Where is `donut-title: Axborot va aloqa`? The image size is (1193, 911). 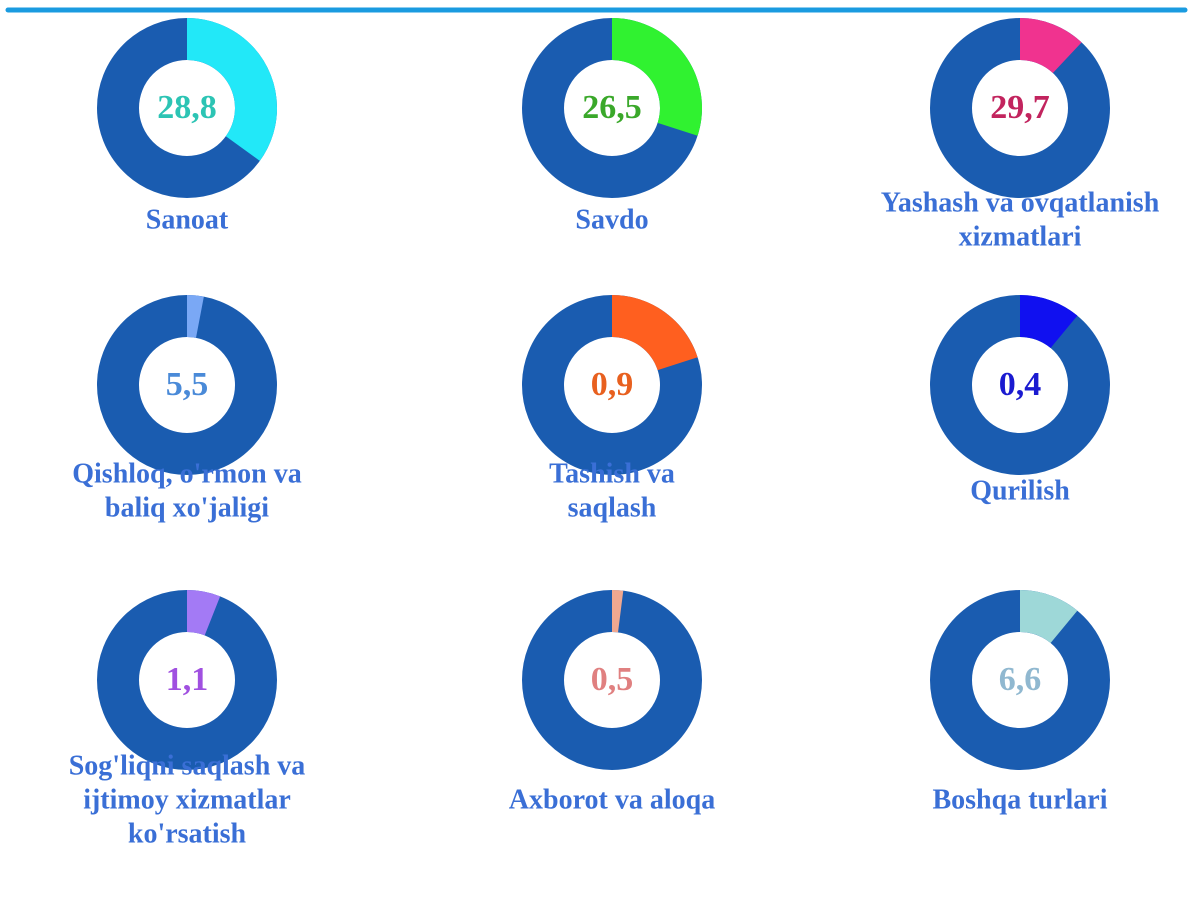
donut-title: Axborot va aloqa is located at coordinates (612, 799).